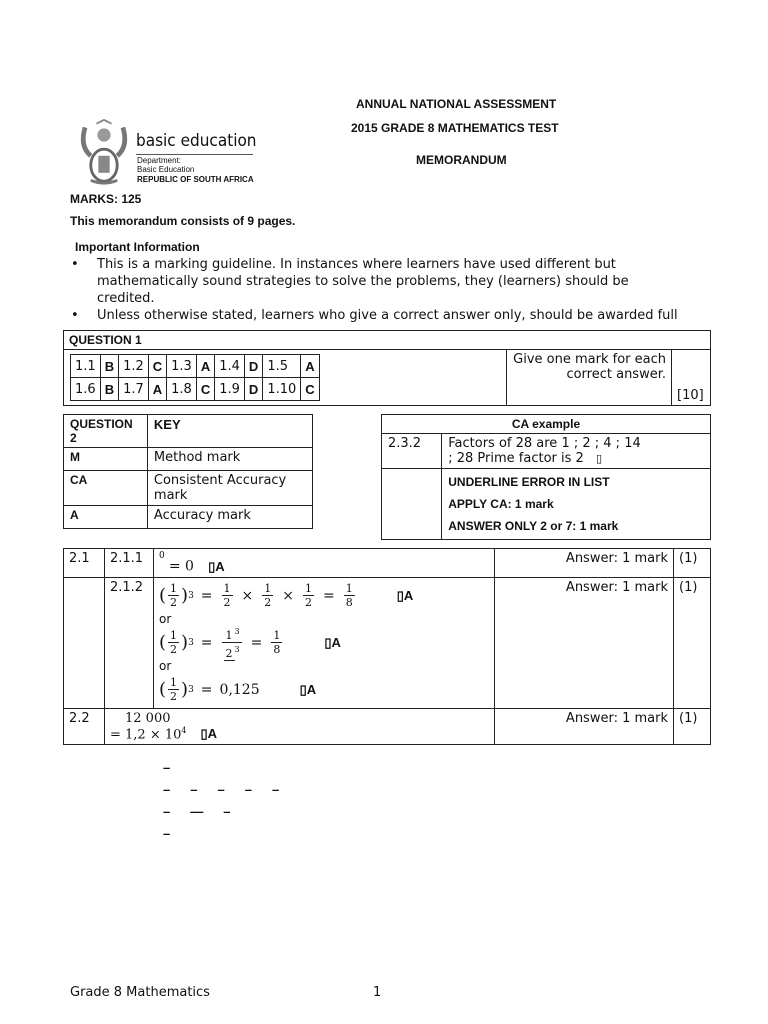  Describe the element at coordinates (529, 482) in the screenshot. I see `ca-example-line3: UNDERLINE ERROR IN LIST` at that location.